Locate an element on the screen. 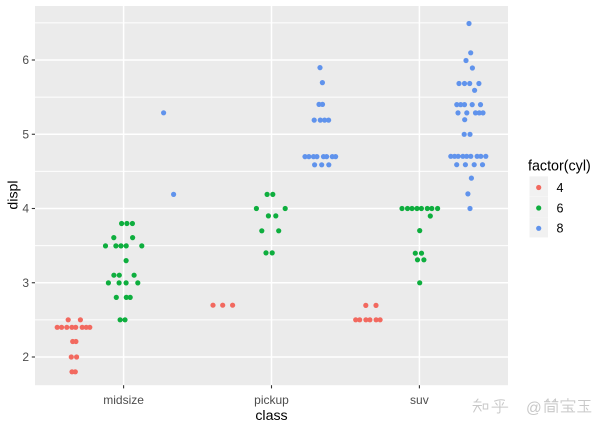 This screenshot has width=600, height=434. svg-text: displ is located at coordinates (14, 194).